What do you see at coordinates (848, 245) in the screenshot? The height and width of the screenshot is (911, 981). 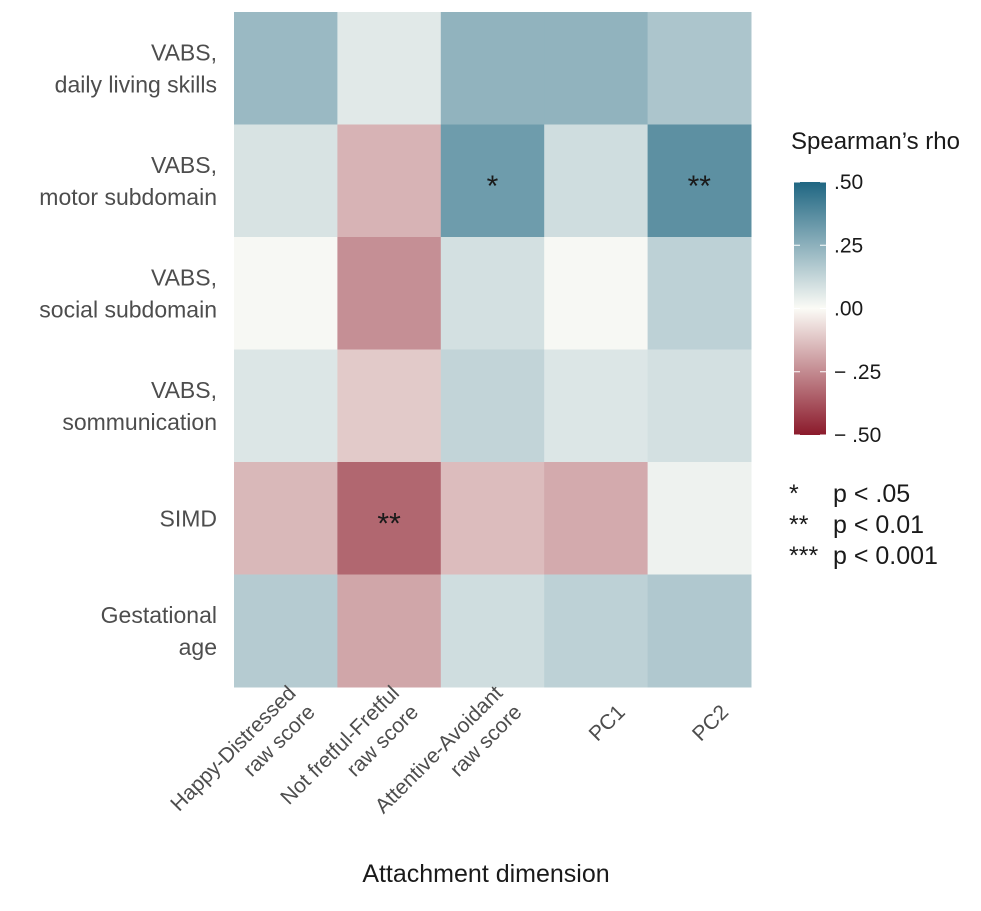 I see `legend-tick-label: .25` at bounding box center [848, 245].